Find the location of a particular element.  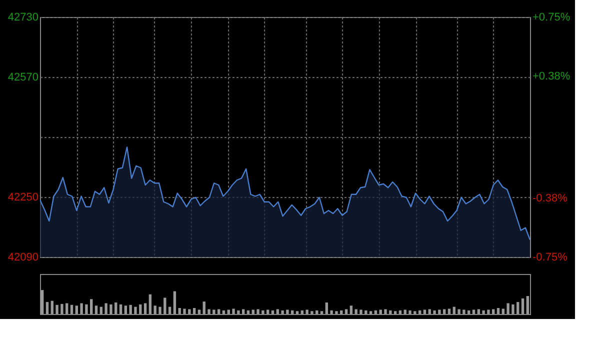

y-tick-label: 42090 is located at coordinates (23, 258).